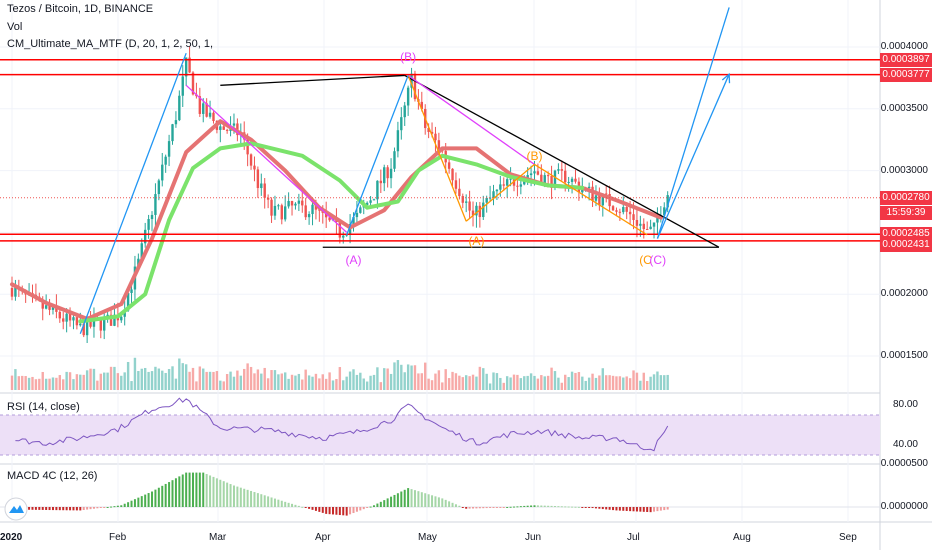 This screenshot has height=550, width=932. What do you see at coordinates (110, 44) in the screenshot?
I see `ma-indicator-legend: CM_Ultimate_MA_MTF (D, 20, 1, 2, 50, 1,` at bounding box center [110, 44].